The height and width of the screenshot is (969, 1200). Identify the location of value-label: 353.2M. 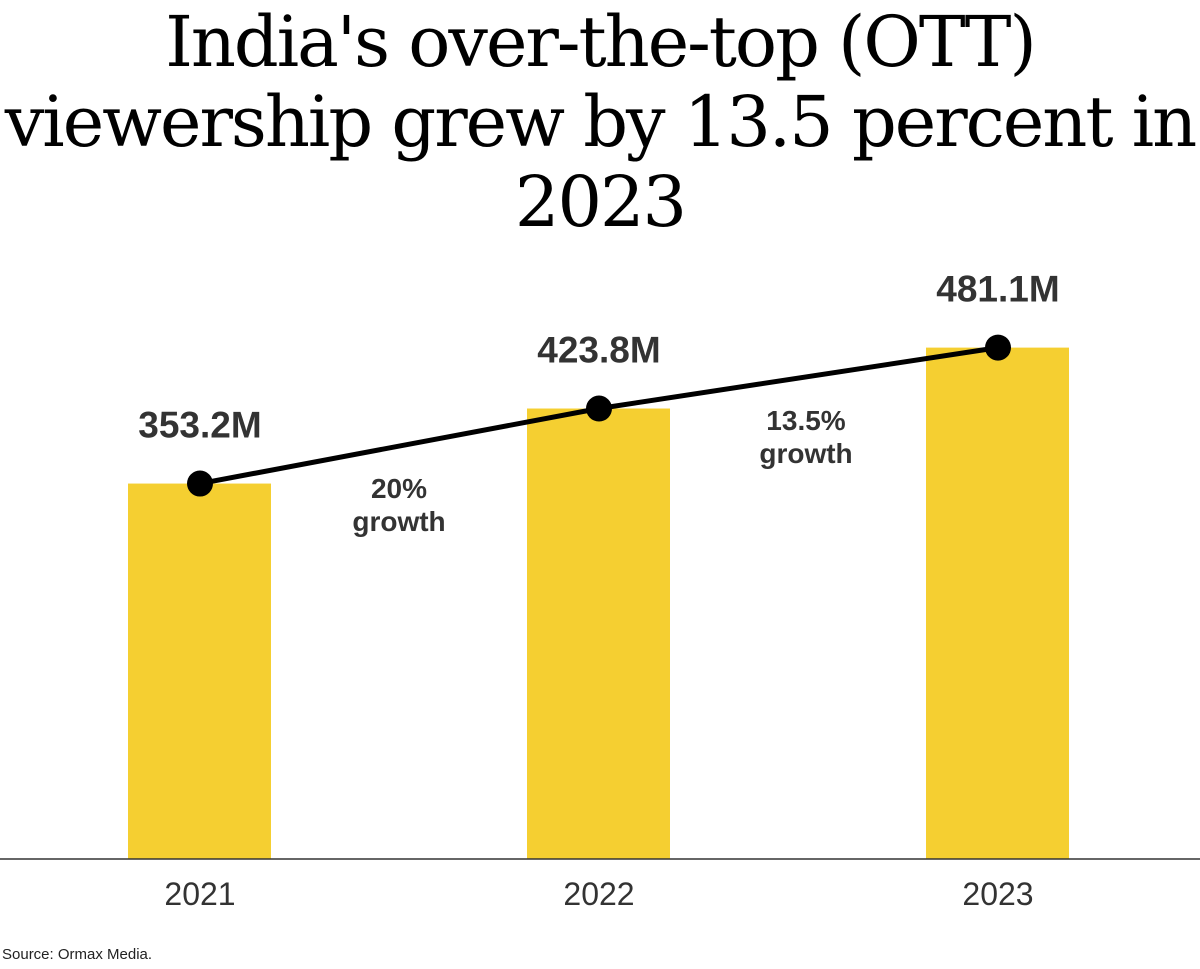
(199, 425).